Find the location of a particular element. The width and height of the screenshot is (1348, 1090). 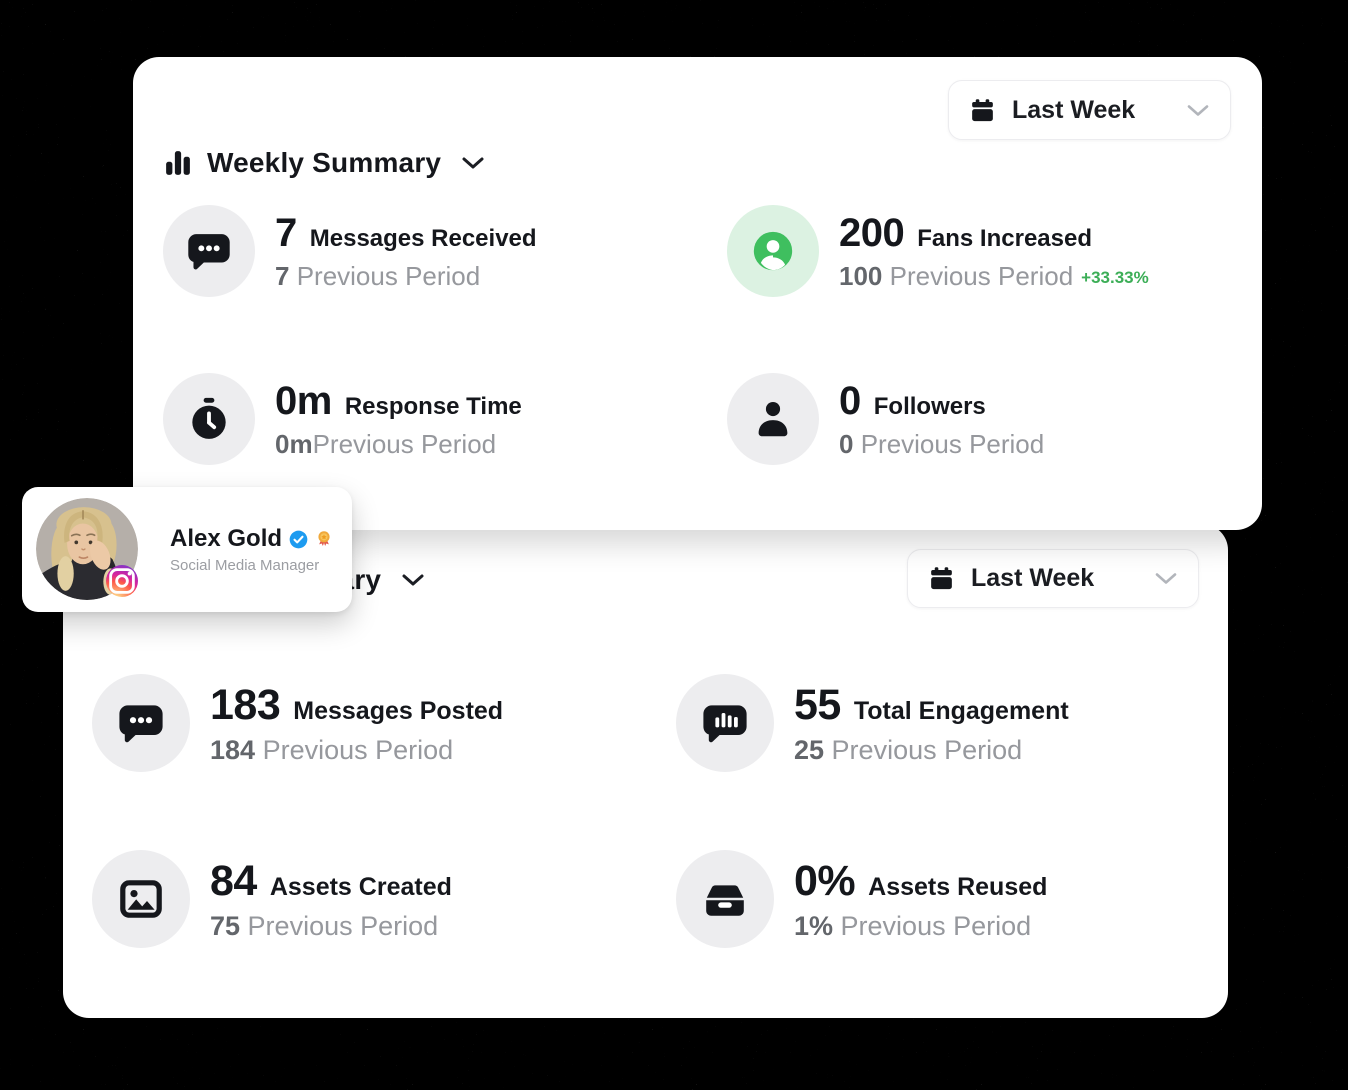

profile-name: Alex Gold is located at coordinates (226, 538).